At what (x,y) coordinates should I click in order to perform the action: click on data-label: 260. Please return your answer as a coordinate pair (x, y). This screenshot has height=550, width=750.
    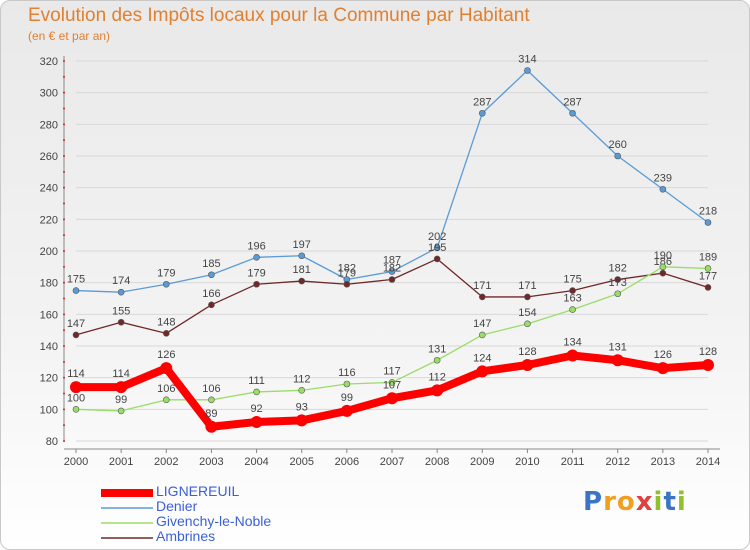
    Looking at the image, I should click on (618, 145).